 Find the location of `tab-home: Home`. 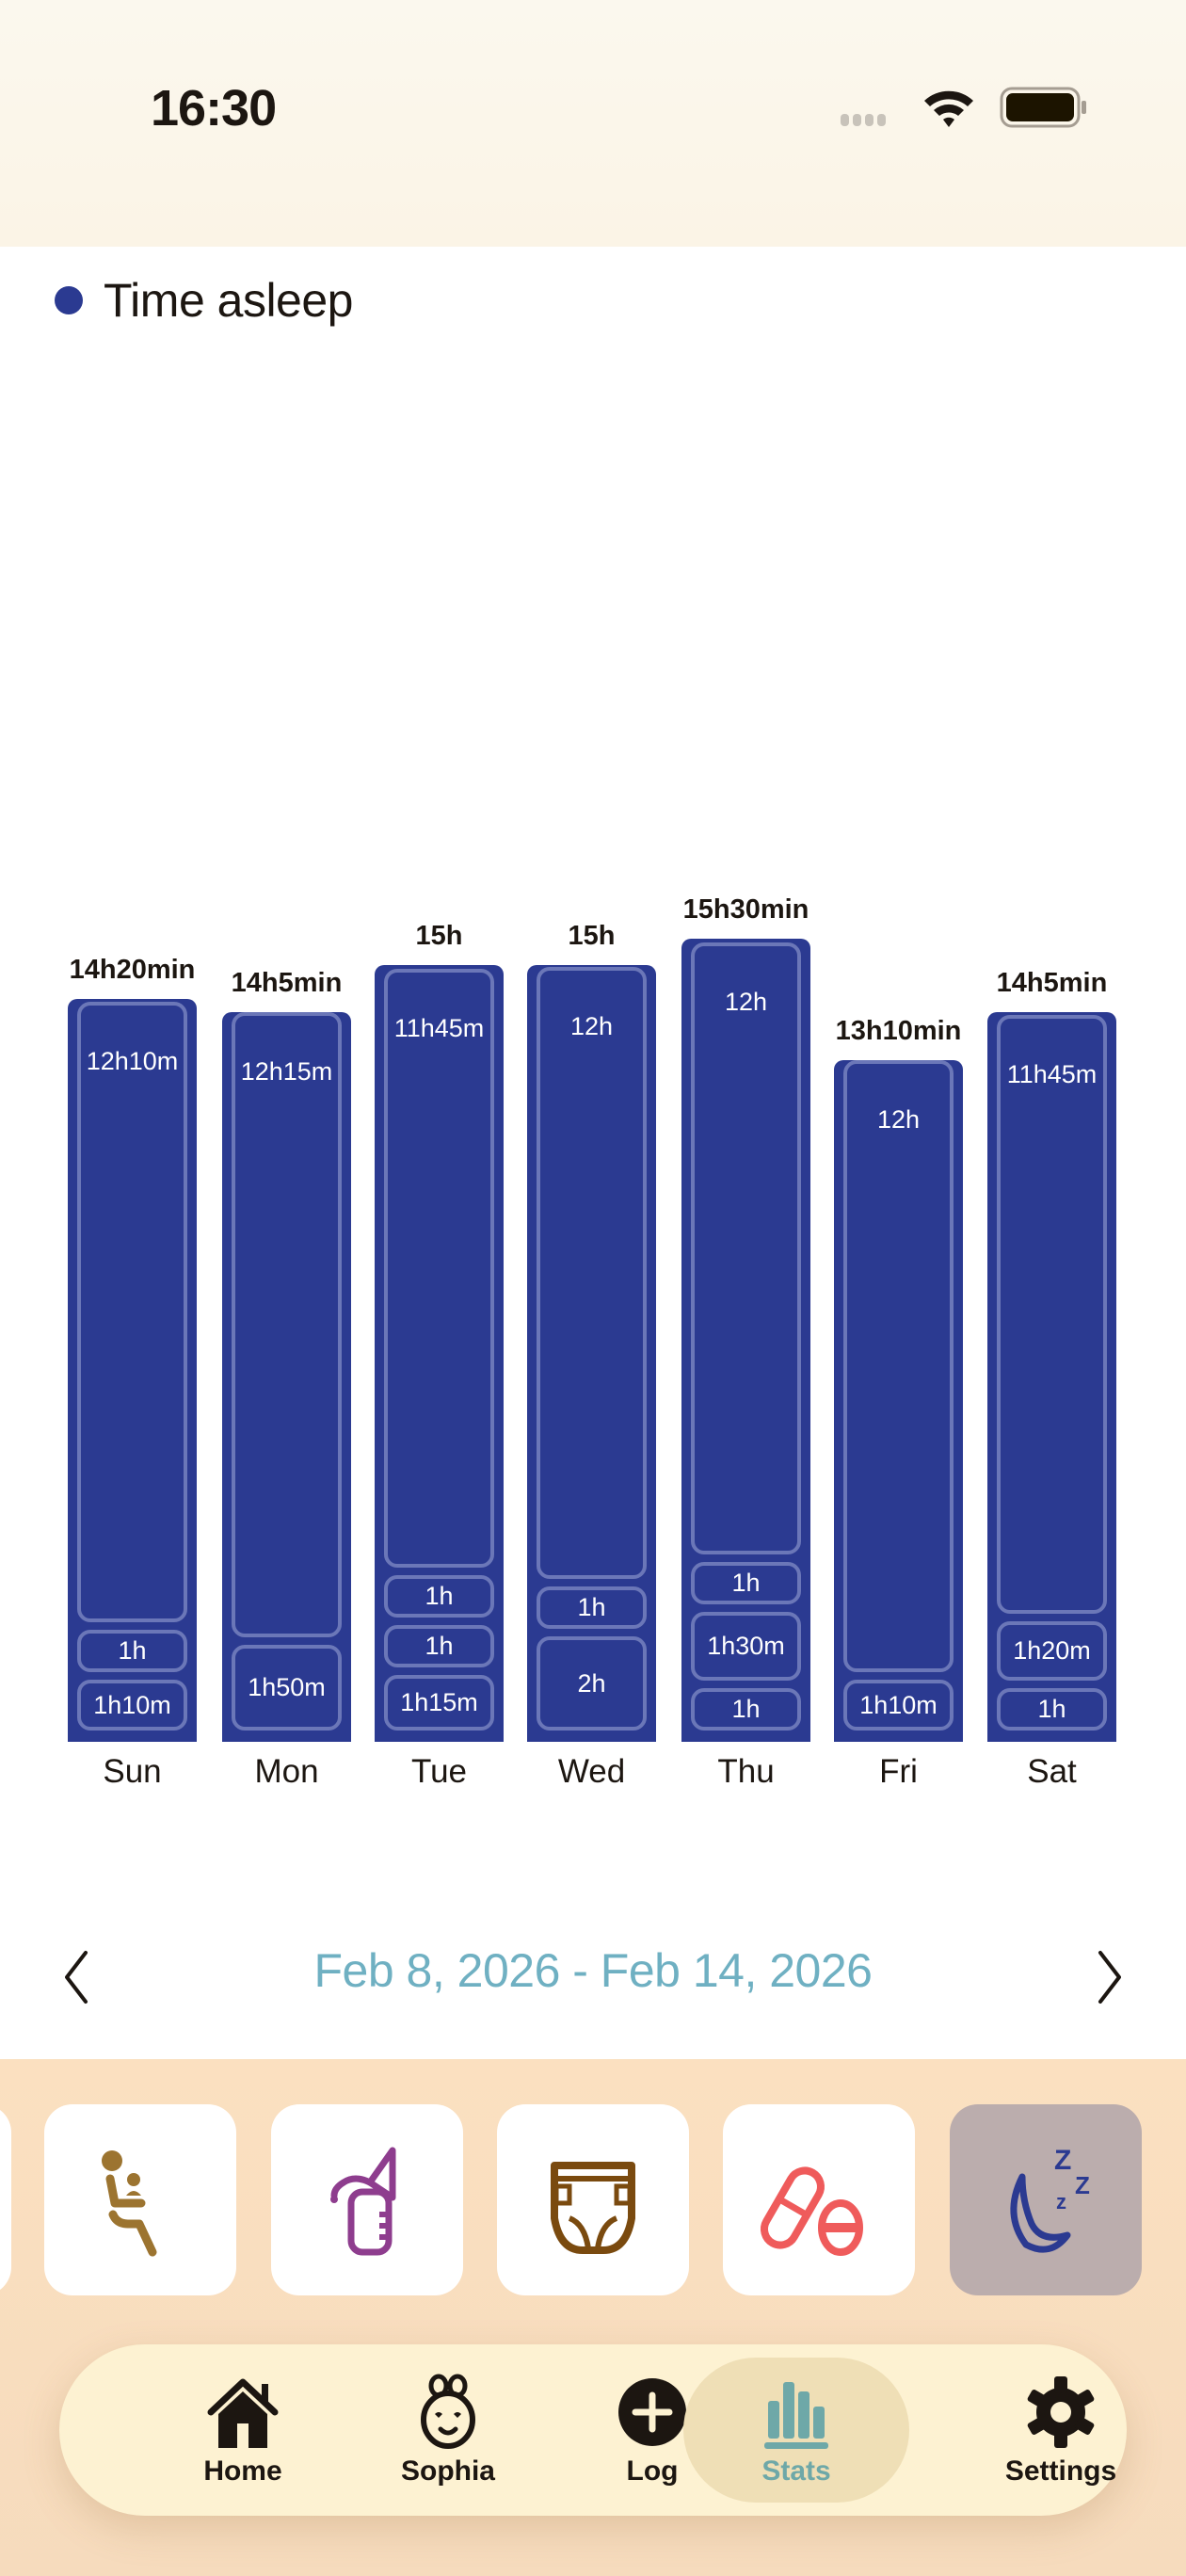

tab-home: Home is located at coordinates (243, 2430).